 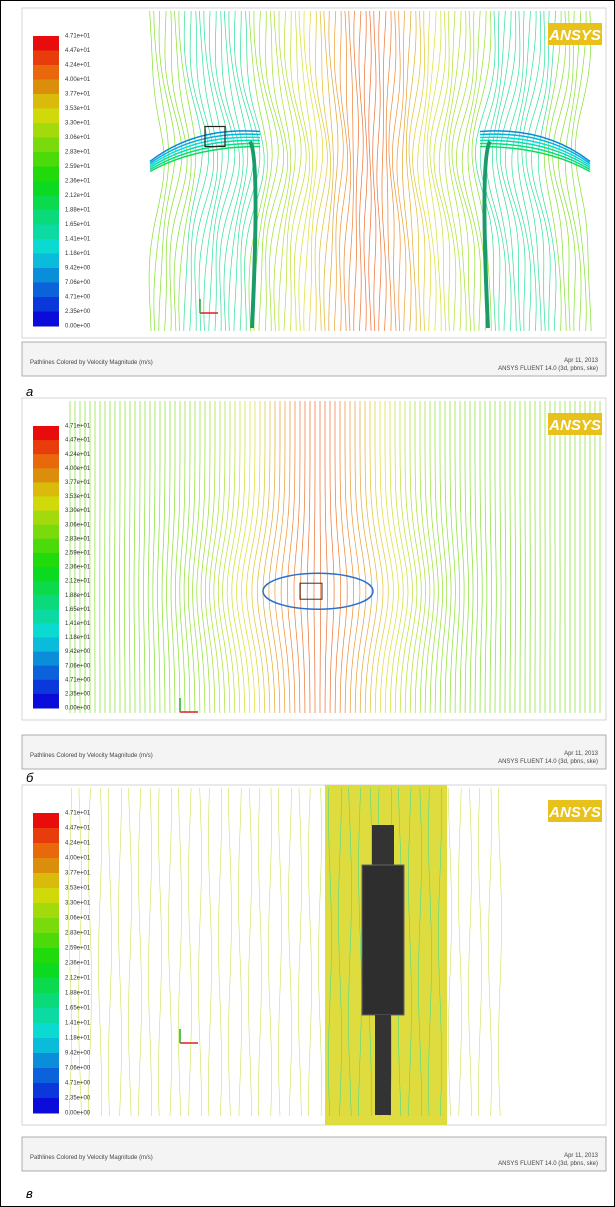 I want to click on footer, so click(x=314, y=752).